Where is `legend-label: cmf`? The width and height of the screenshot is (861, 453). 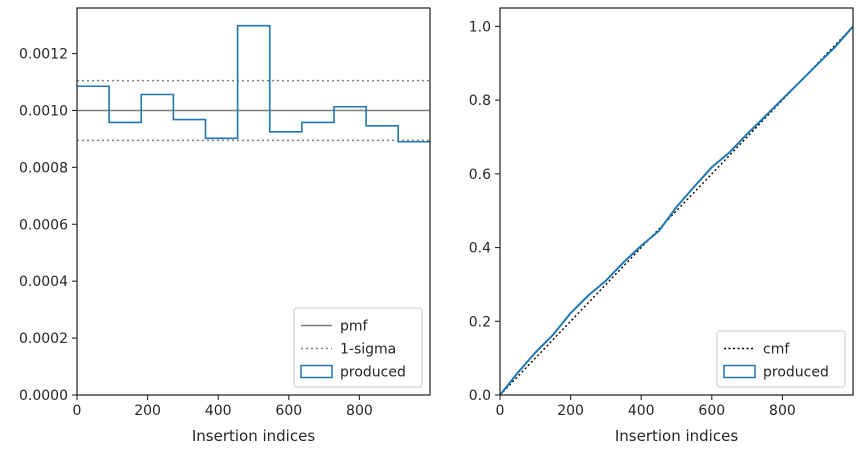 legend-label: cmf is located at coordinates (776, 350).